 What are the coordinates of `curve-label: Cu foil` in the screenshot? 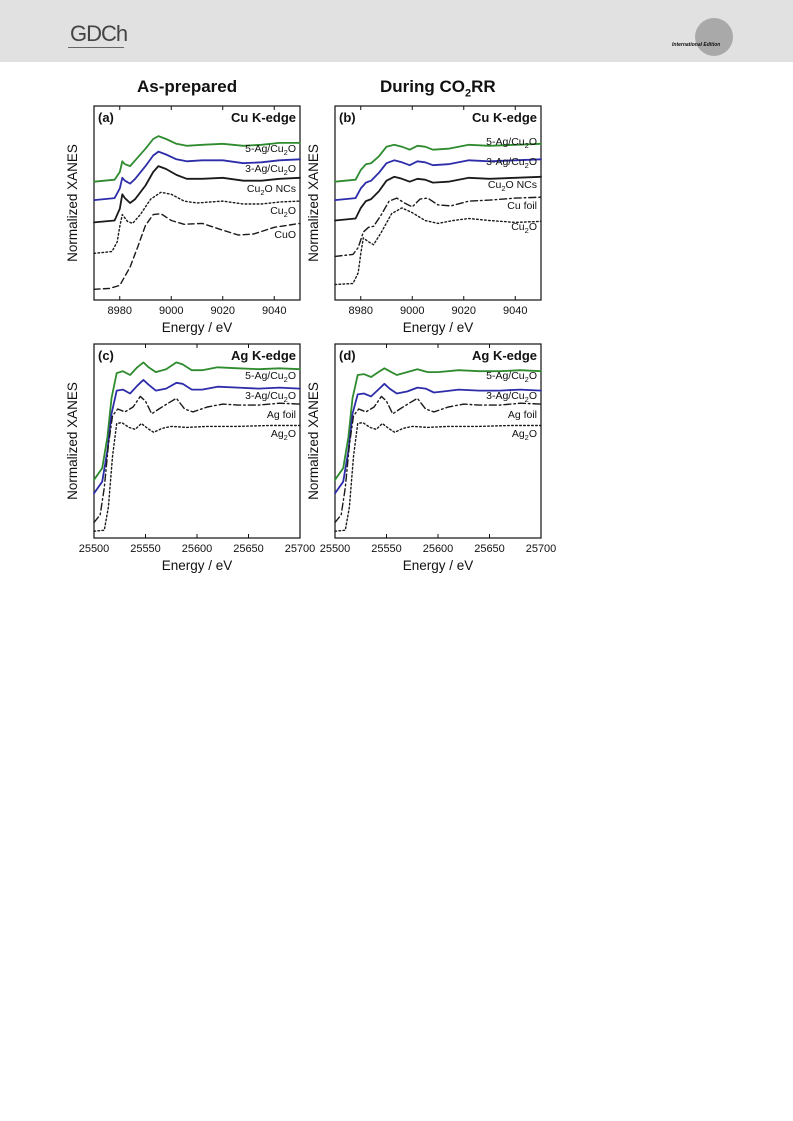 It's located at (522, 206).